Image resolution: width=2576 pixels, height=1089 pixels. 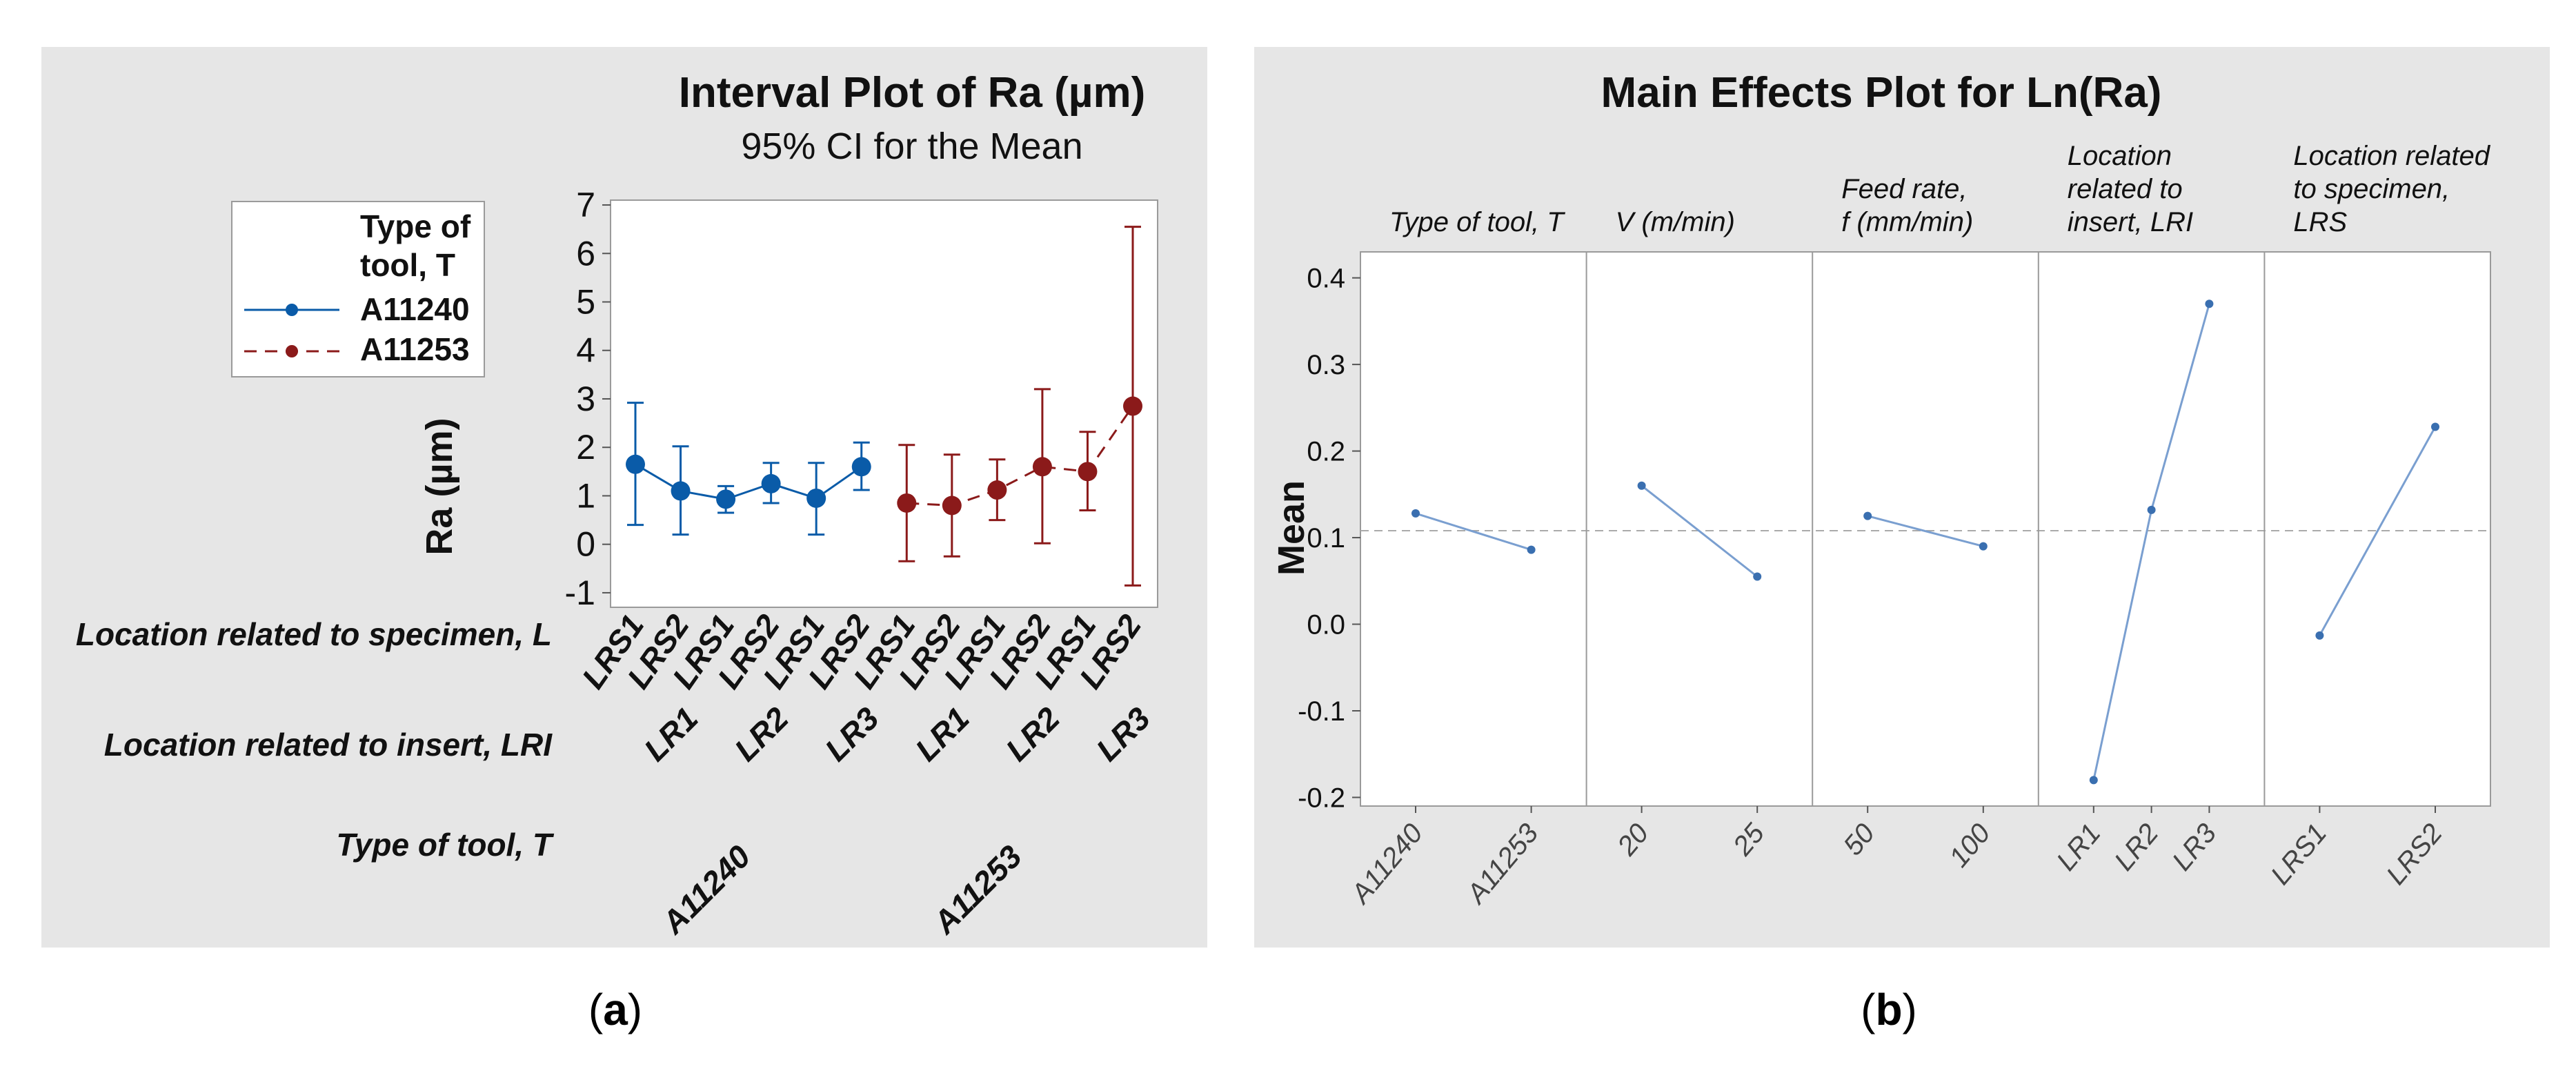 I want to click on facet-label: Location, so click(x=2120, y=156).